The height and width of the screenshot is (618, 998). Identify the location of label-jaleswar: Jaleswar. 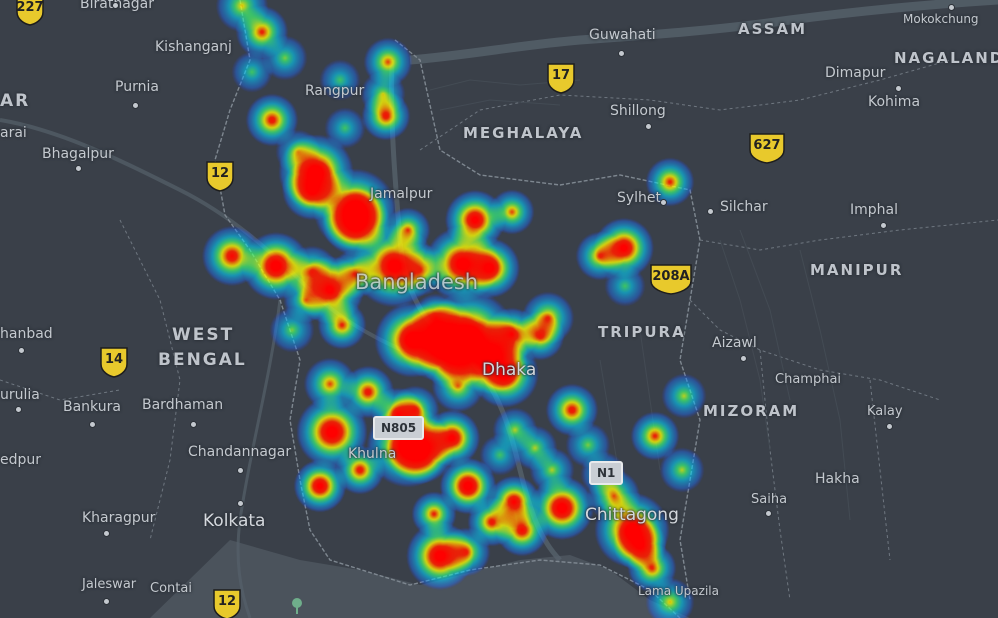
(109, 584).